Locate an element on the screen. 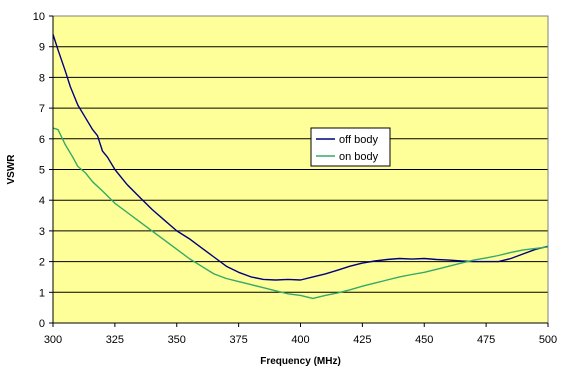  x-tick-label: 425 is located at coordinates (362, 340).